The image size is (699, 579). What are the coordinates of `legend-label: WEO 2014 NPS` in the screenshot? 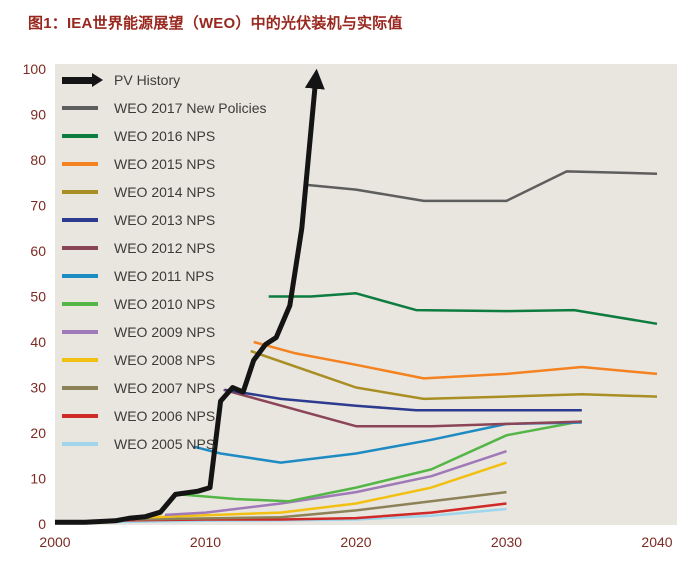 It's located at (165, 192).